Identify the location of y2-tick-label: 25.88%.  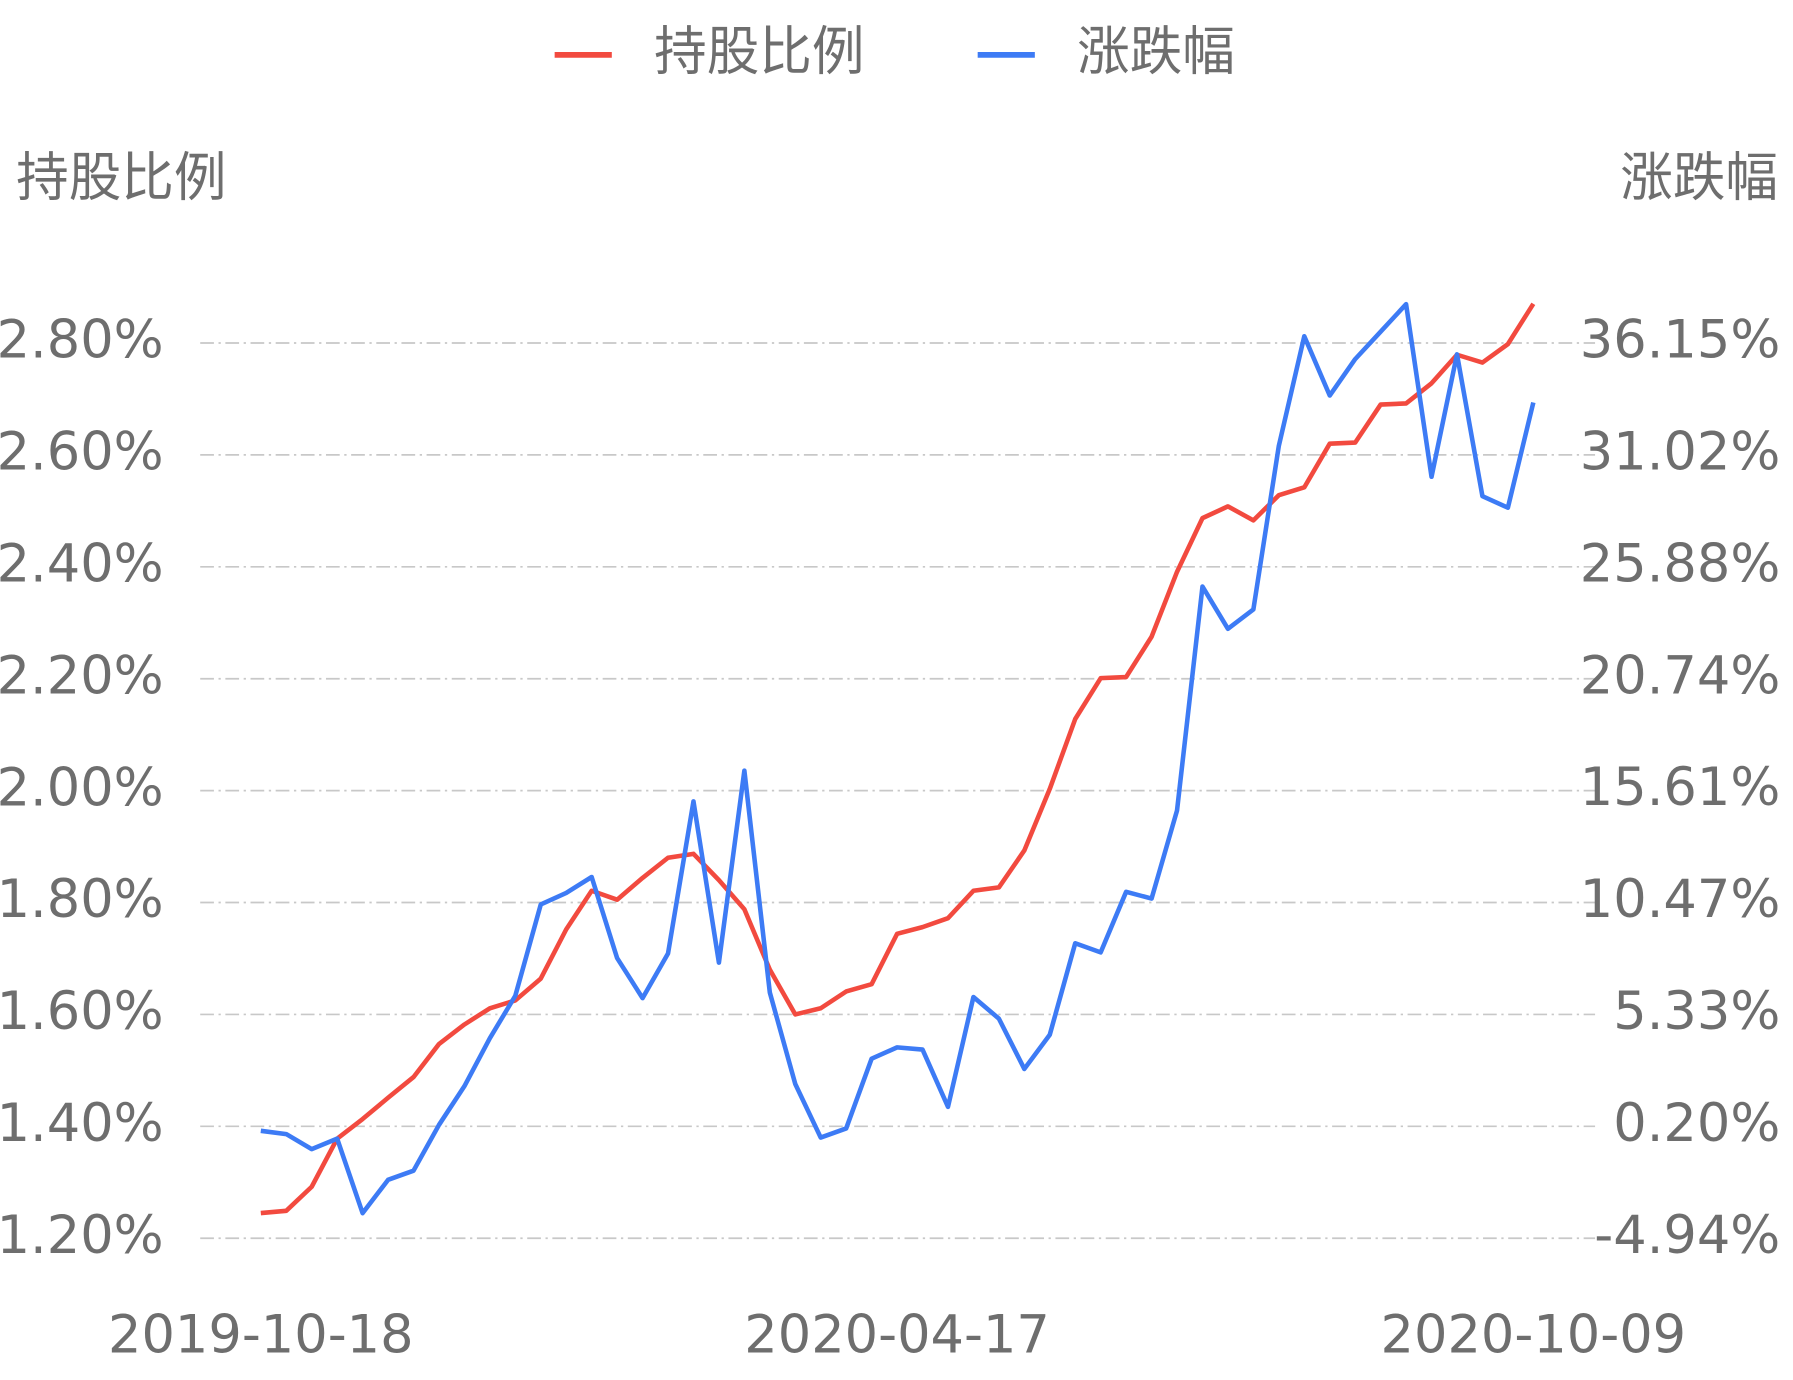
(1680, 563).